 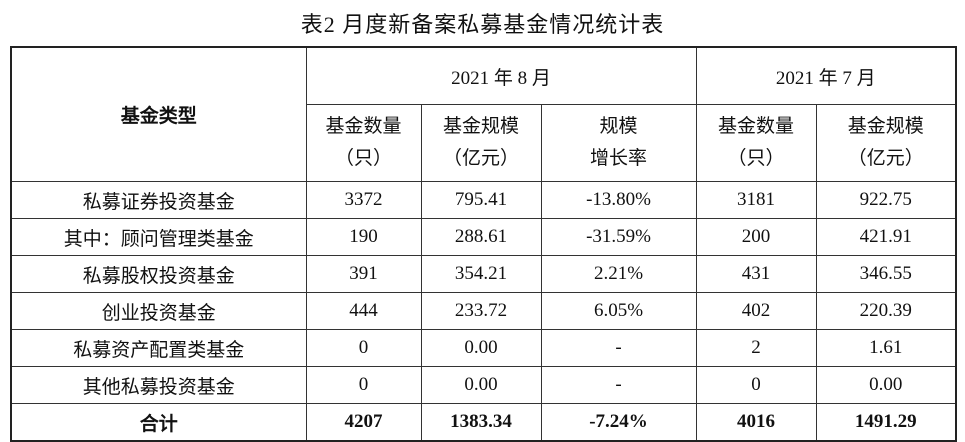 I want to click on header-line: 规模, so click(x=618, y=126).